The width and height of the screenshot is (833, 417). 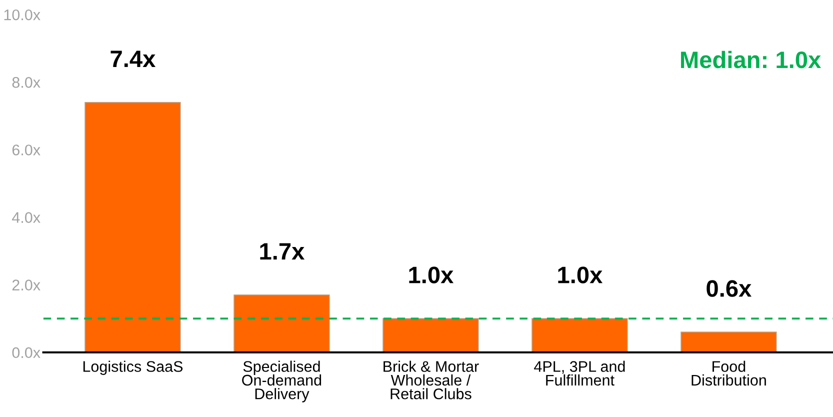 What do you see at coordinates (431, 380) in the screenshot?
I see `x-tick-label: Brick & Mortar Wholesale / Retail Clubs` at bounding box center [431, 380].